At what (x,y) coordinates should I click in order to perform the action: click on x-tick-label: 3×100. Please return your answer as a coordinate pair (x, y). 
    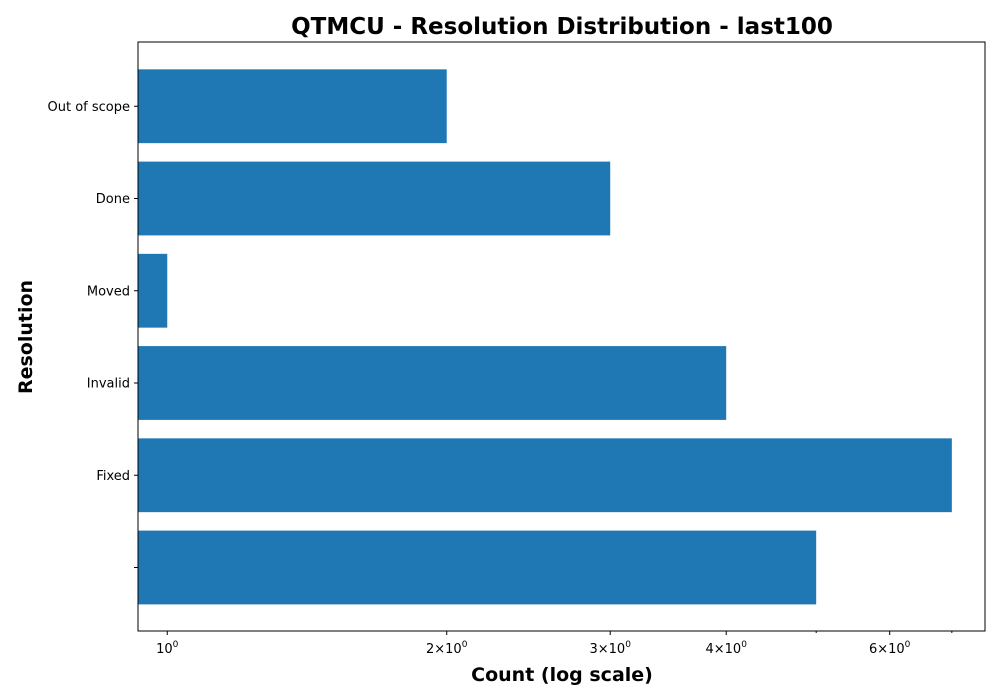
    Looking at the image, I should click on (610, 648).